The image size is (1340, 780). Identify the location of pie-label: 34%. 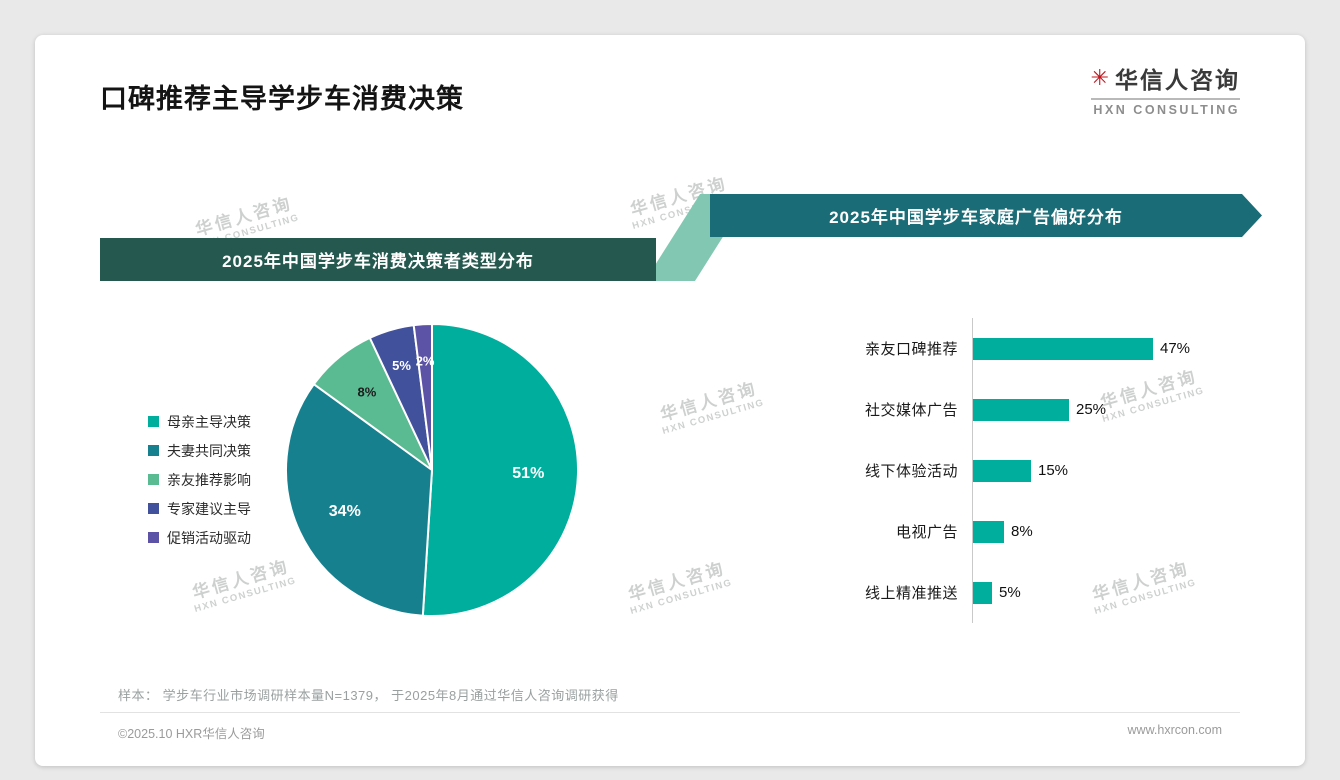
(345, 511).